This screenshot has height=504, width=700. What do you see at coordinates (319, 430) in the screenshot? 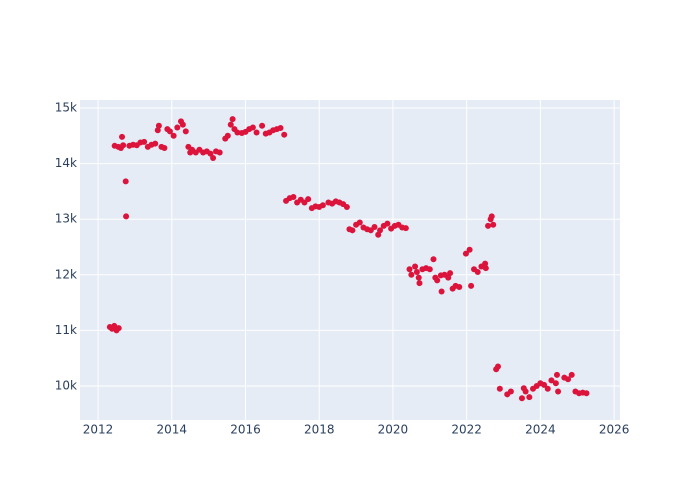
I see `x-tick-label: 2018` at bounding box center [319, 430].